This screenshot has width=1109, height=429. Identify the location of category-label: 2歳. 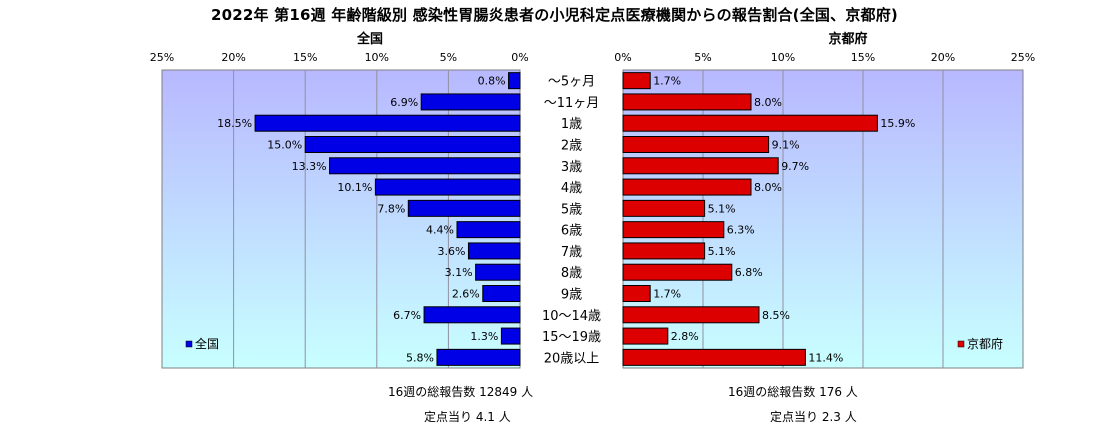
(571, 146).